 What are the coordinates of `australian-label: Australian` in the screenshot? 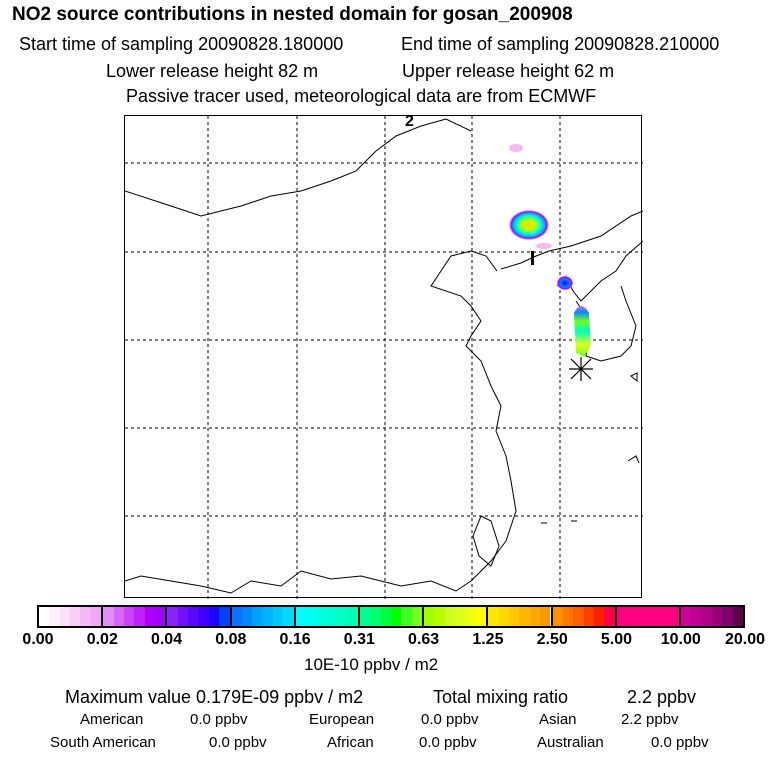 It's located at (570, 742).